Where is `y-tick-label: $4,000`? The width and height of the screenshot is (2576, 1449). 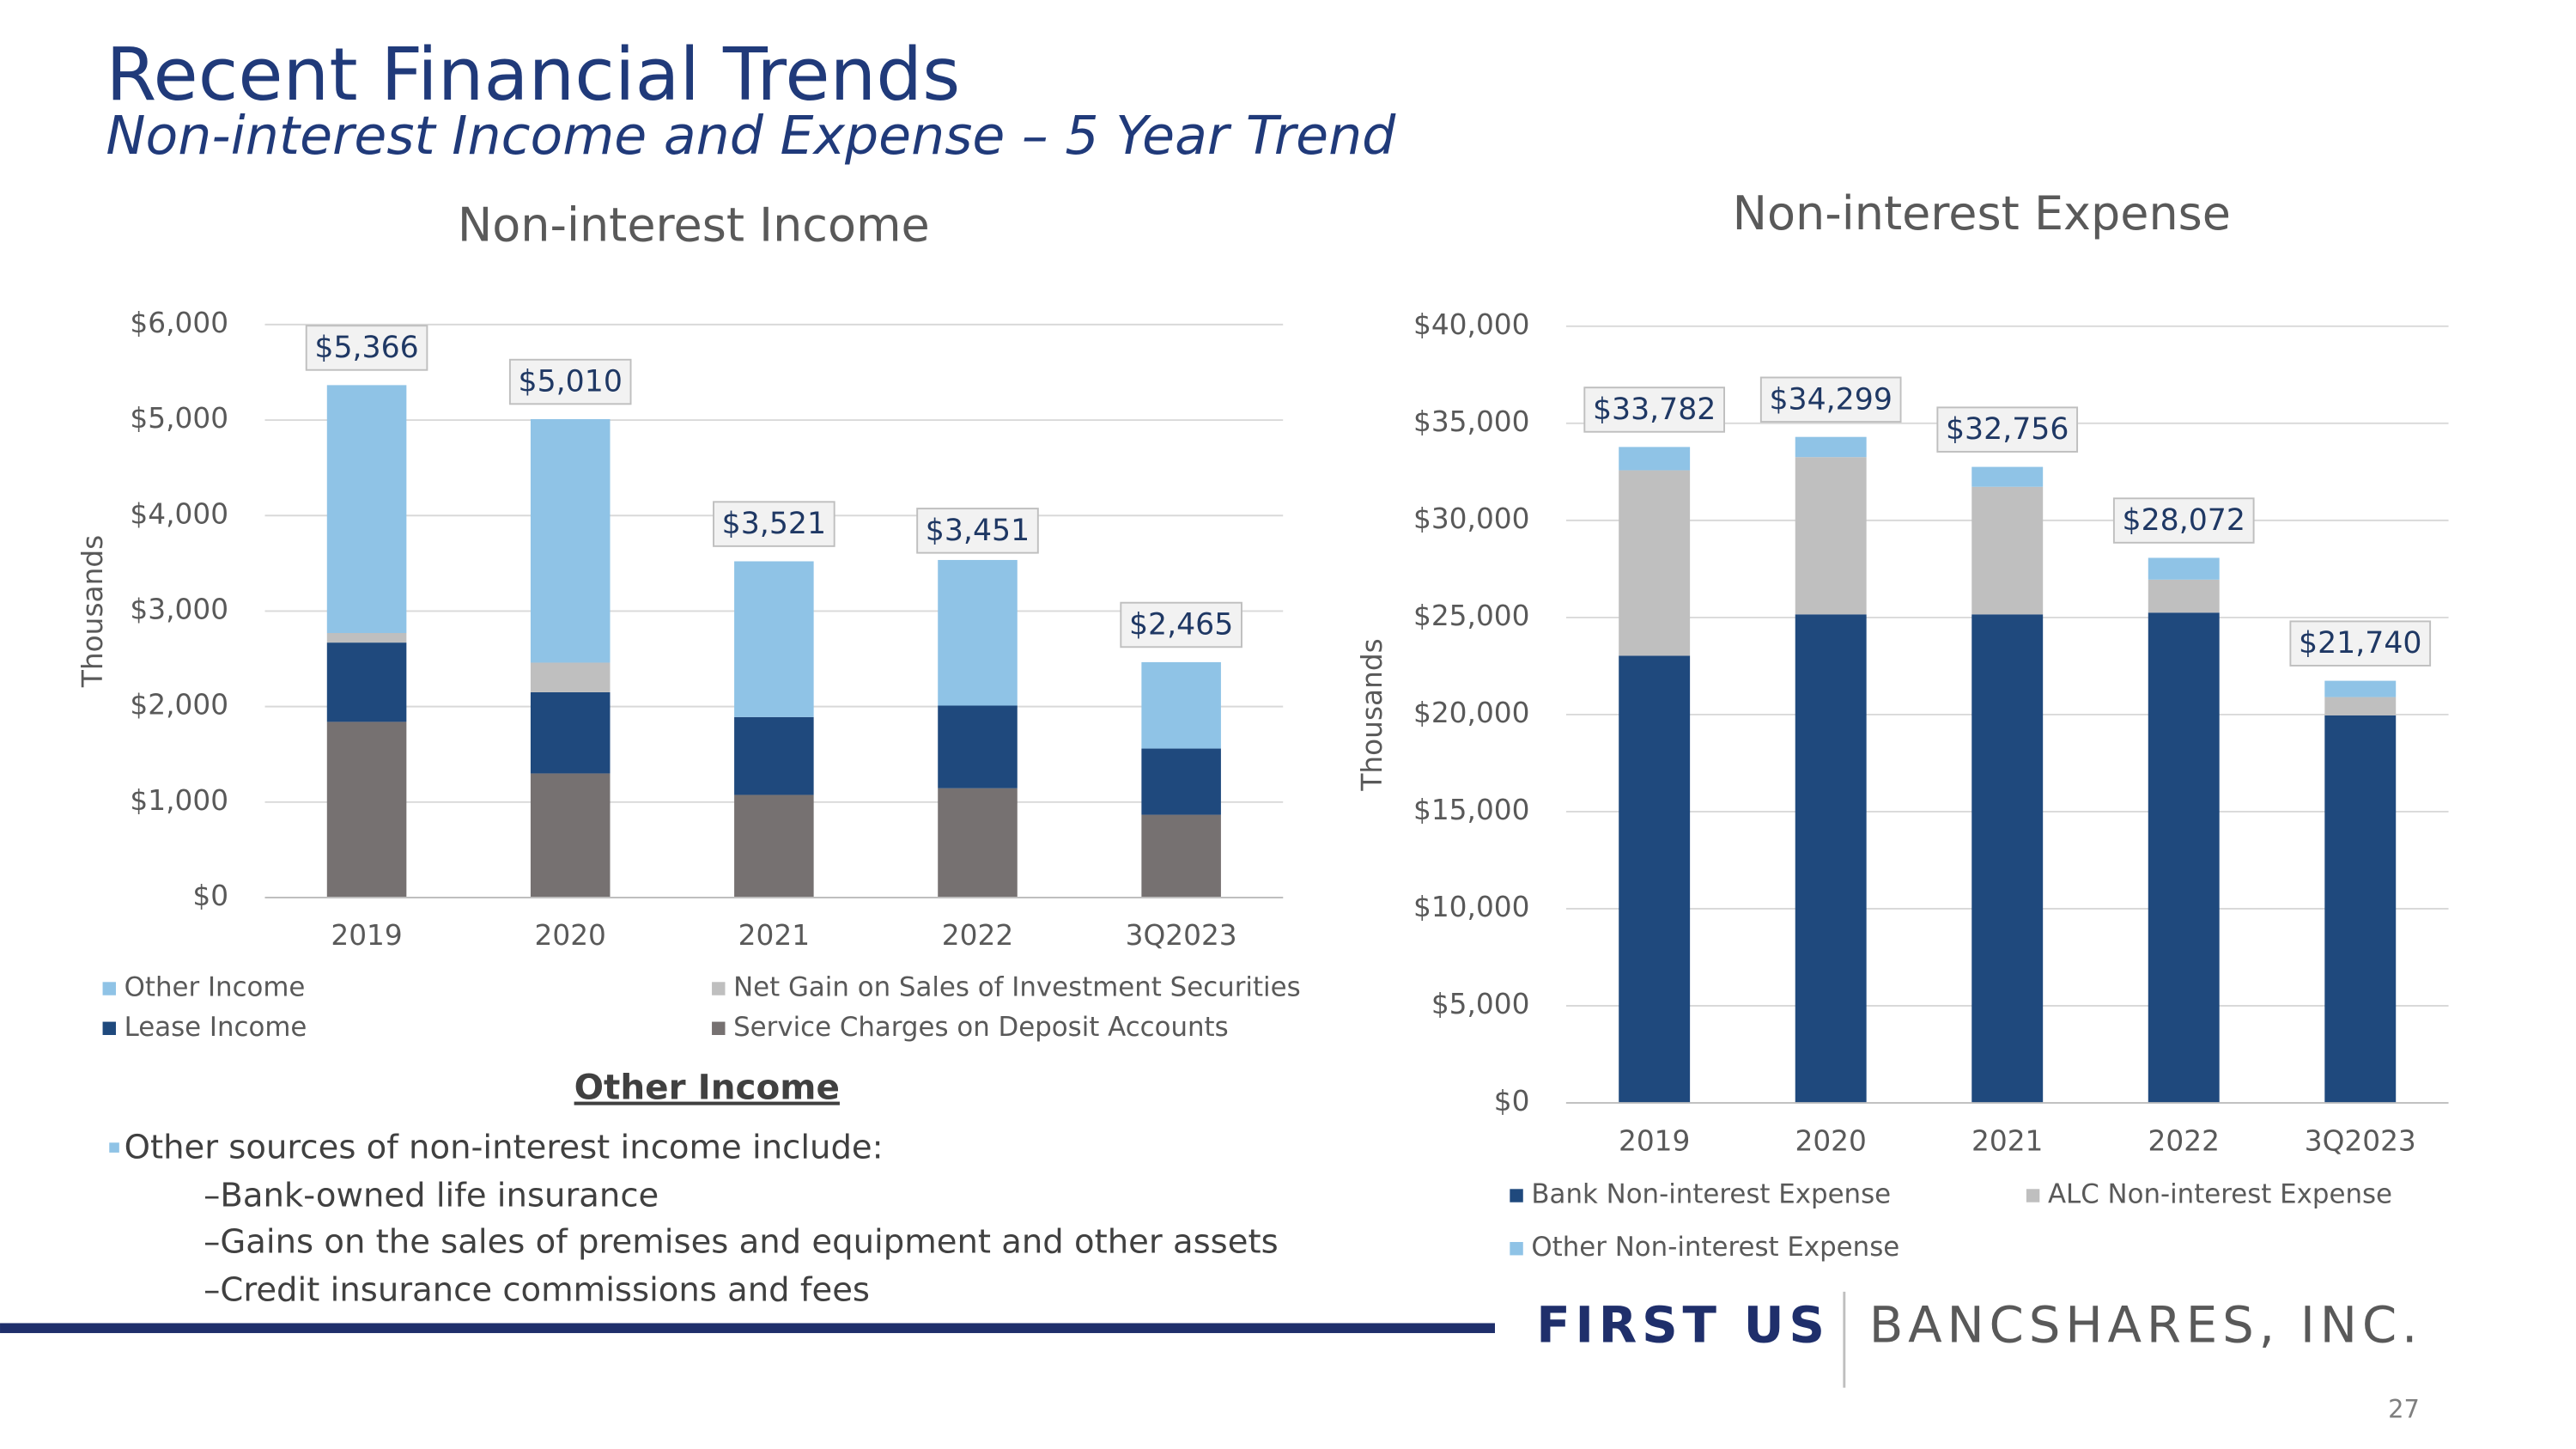
y-tick-label: $4,000 is located at coordinates (179, 513).